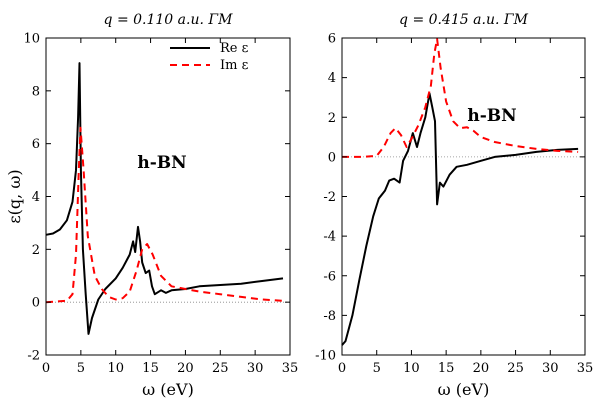 The image size is (598, 409). I want to click on series-line-im, so click(460, 98).